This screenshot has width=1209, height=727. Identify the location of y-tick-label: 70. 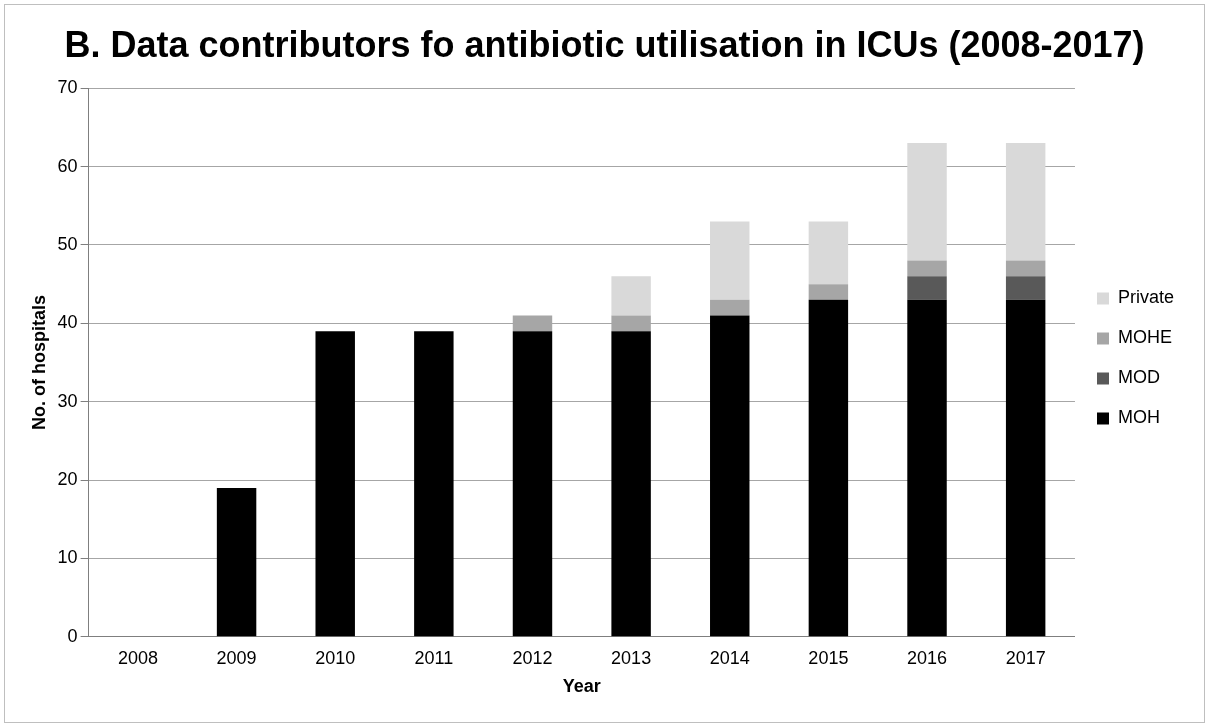
(67, 87).